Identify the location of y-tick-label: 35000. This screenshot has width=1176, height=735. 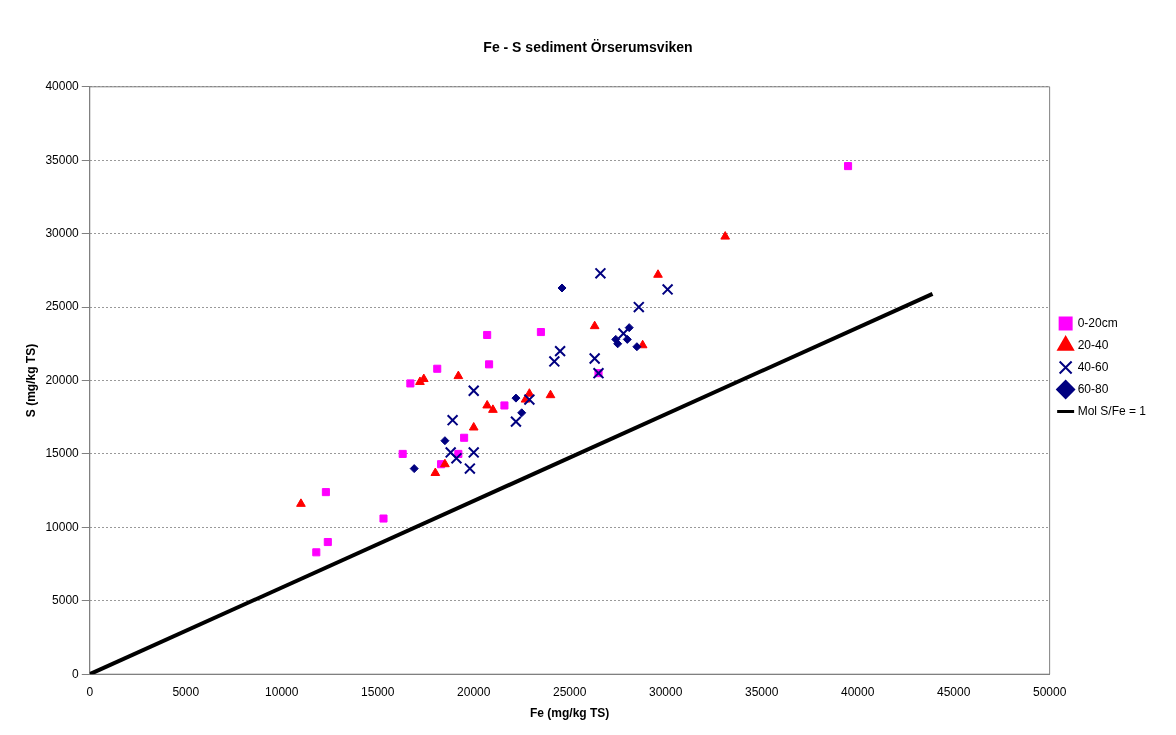
(62, 159).